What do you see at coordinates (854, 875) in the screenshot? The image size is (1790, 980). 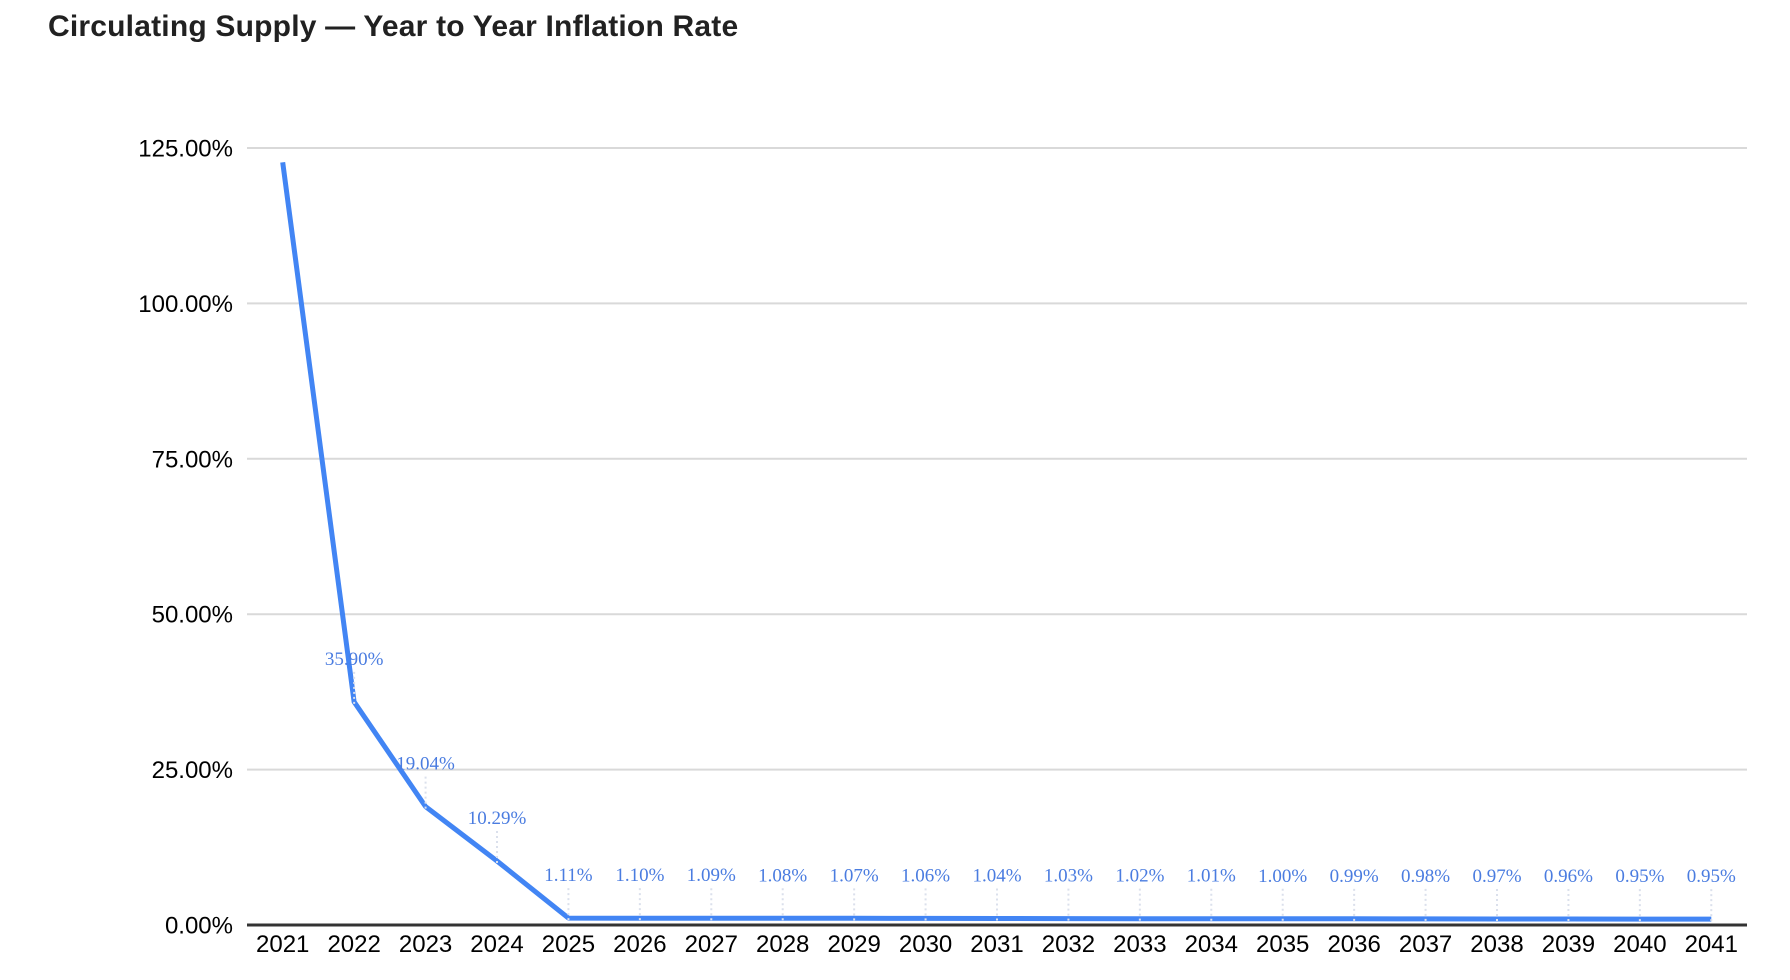 I see `data-label: 1.07%` at bounding box center [854, 875].